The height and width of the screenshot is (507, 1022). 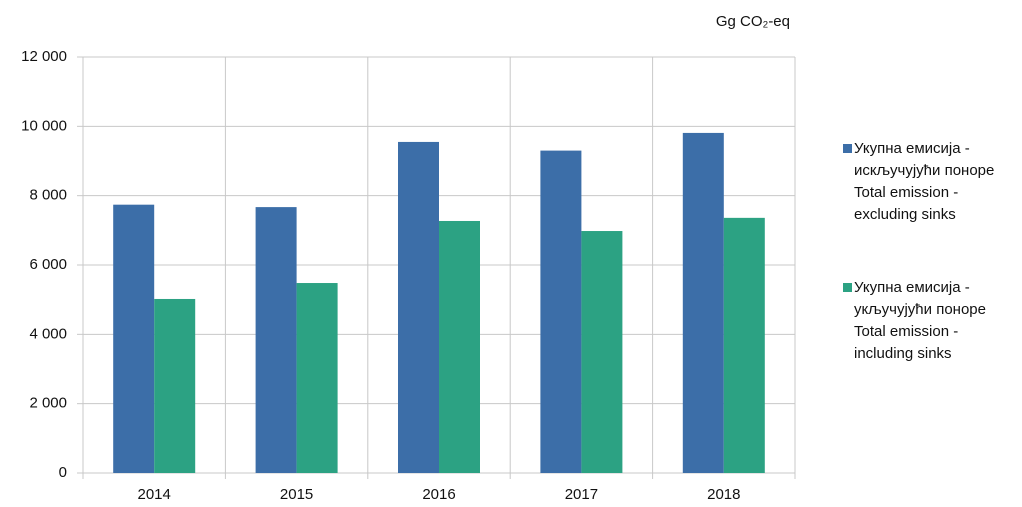 What do you see at coordinates (48, 264) in the screenshot?
I see `y-tick-label: 6 000` at bounding box center [48, 264].